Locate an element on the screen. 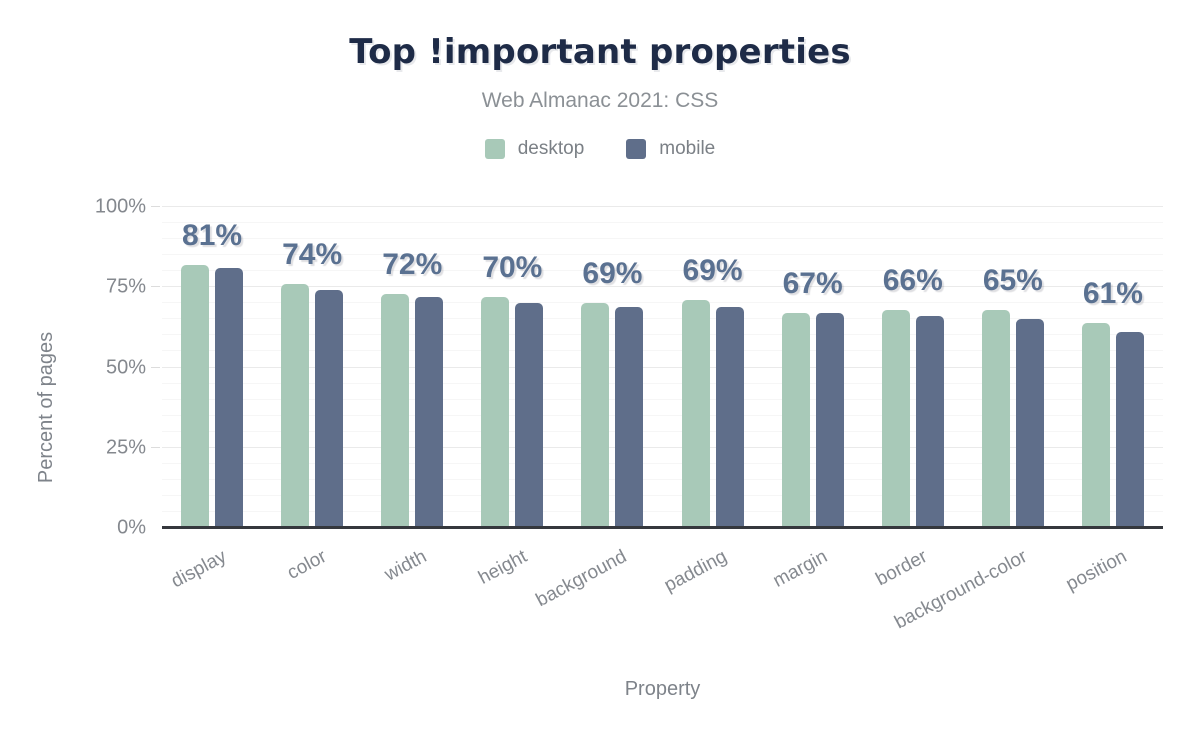  bar-desktop-position is located at coordinates (1095, 425).